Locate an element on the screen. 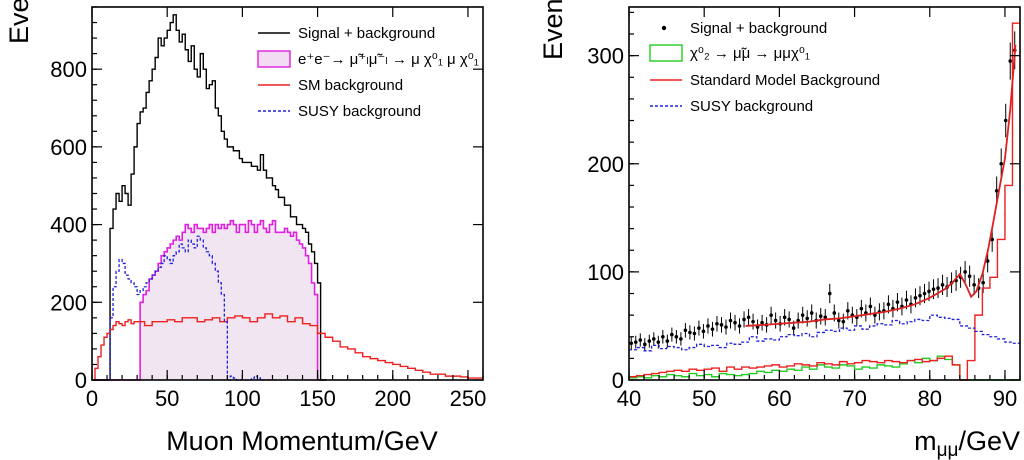 This screenshot has width=1024, height=460. y-tick-label: 600 is located at coordinates (68, 147).